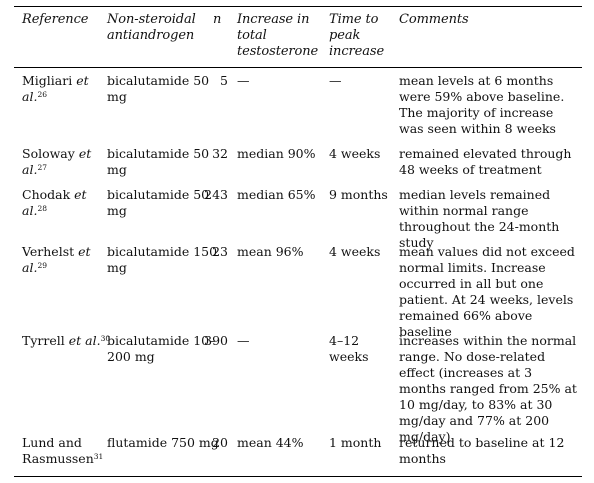  What do you see at coordinates (216, 340) in the screenshot?
I see `n-cell: 390` at bounding box center [216, 340].